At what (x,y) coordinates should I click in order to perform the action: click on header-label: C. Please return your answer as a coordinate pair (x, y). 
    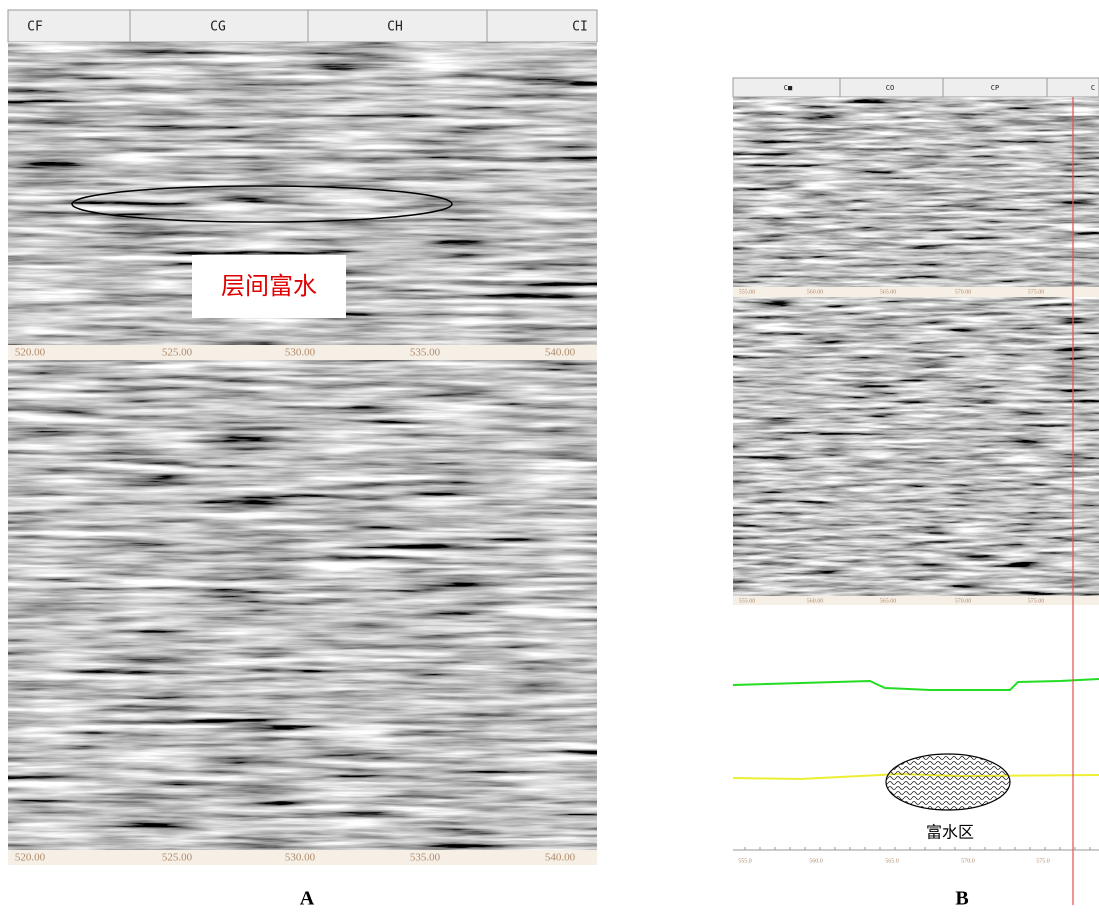
    Looking at the image, I should click on (1093, 88).